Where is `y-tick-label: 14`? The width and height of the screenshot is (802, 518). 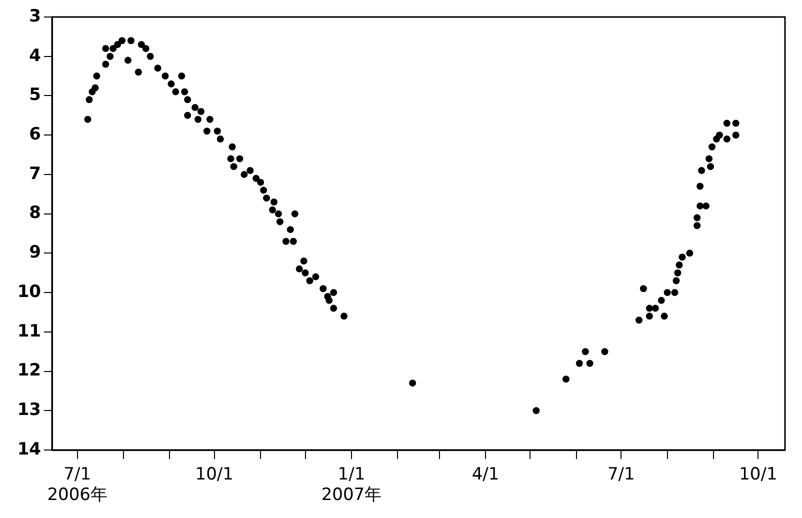 y-tick-label: 14 is located at coordinates (29, 449).